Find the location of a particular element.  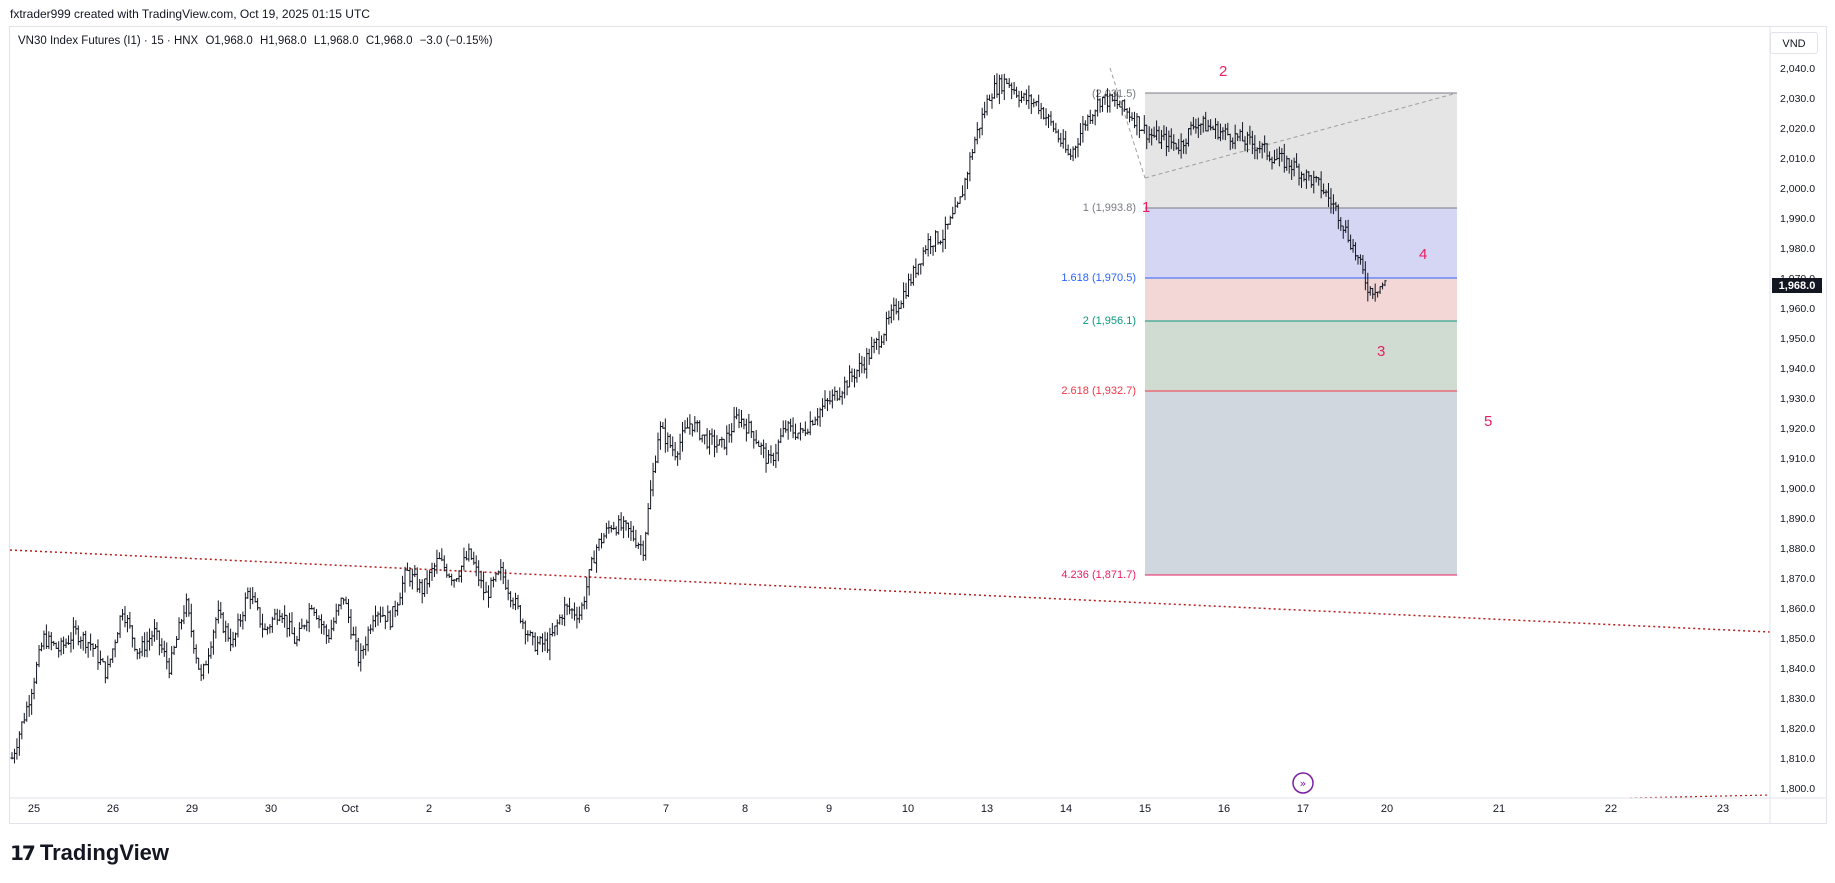

wave-label-4: 4 is located at coordinates (1423, 254).